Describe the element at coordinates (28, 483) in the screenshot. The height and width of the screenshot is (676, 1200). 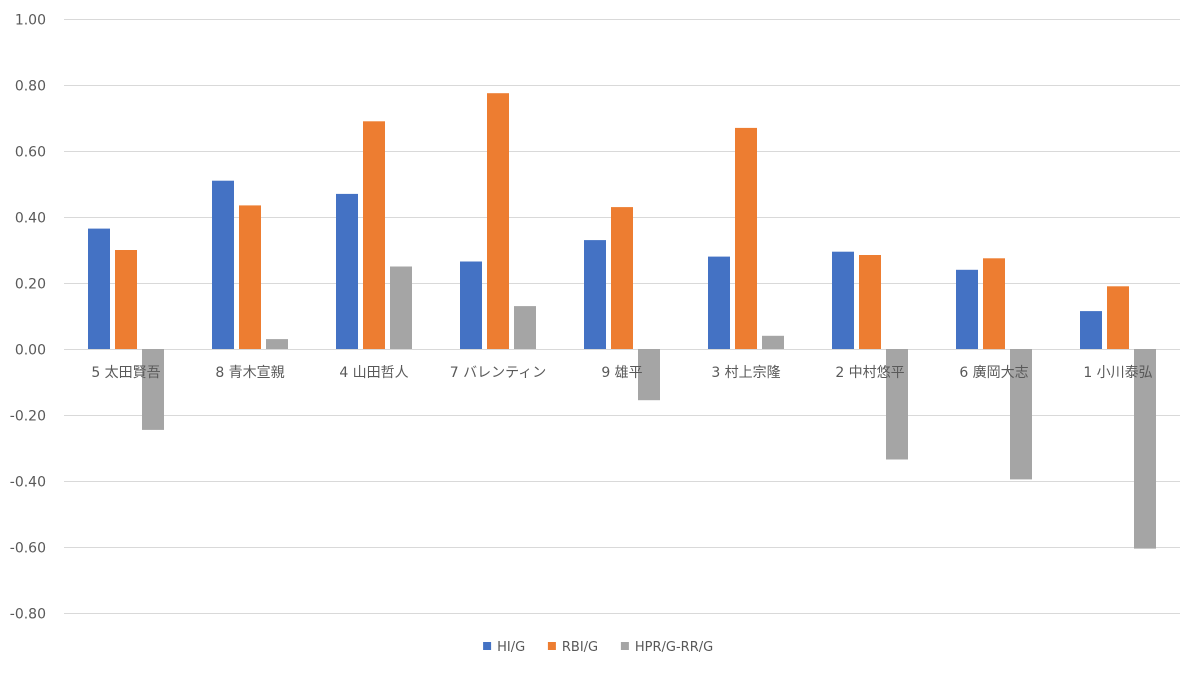
I see `y-tick-label: -0.40` at that location.